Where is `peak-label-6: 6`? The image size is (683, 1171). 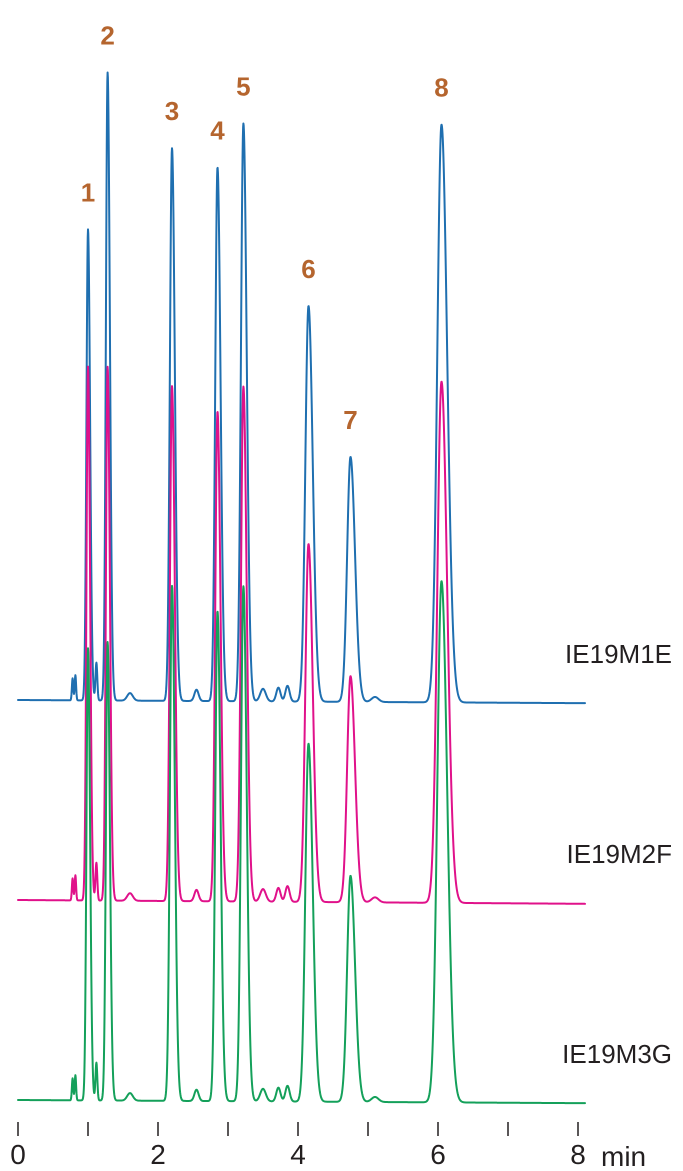
peak-label-6: 6 is located at coordinates (308, 269).